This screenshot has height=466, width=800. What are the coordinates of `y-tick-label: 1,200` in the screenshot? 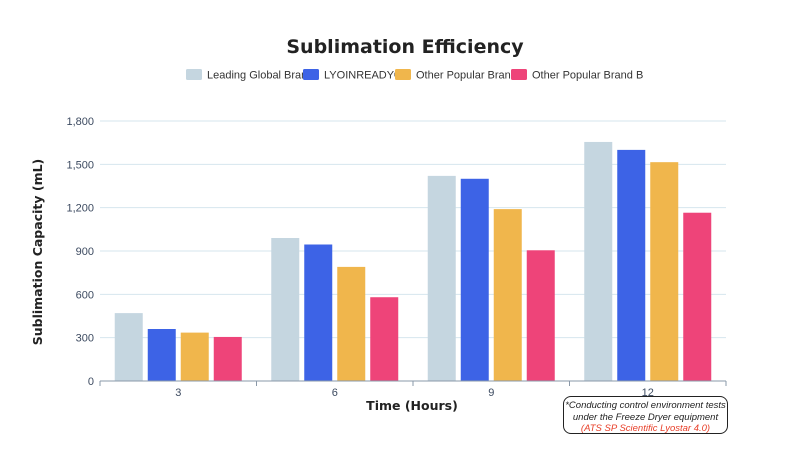 It's located at (80, 209).